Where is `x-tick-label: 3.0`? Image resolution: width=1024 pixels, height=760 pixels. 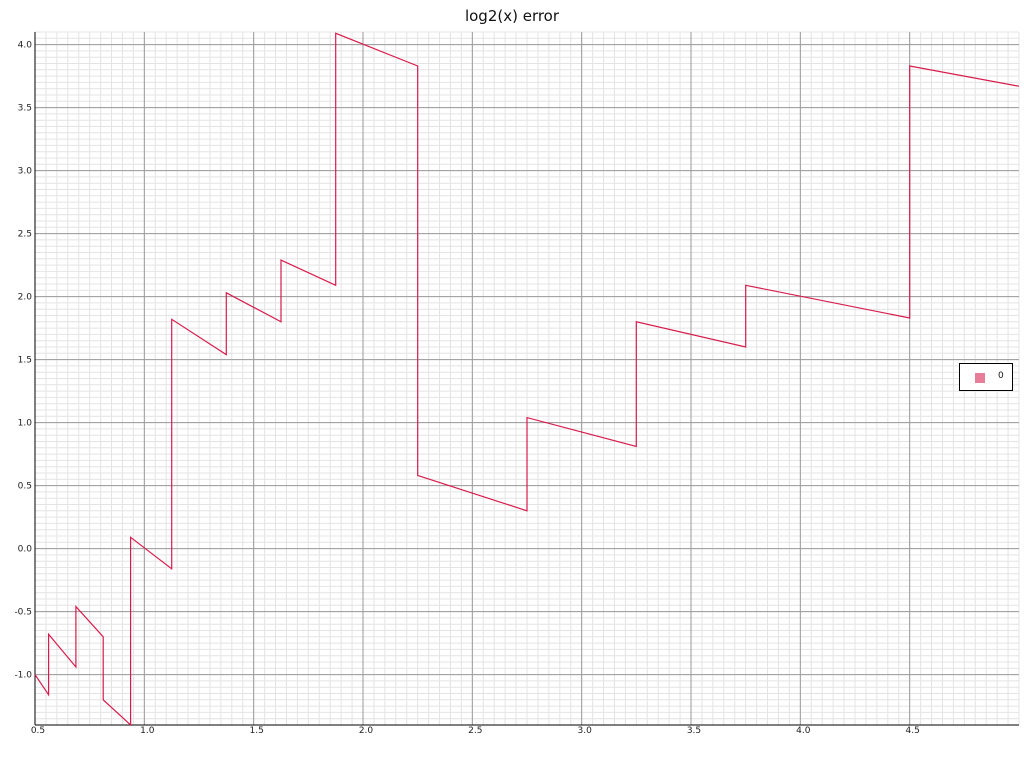 x-tick-label: 3.0 is located at coordinates (585, 731).